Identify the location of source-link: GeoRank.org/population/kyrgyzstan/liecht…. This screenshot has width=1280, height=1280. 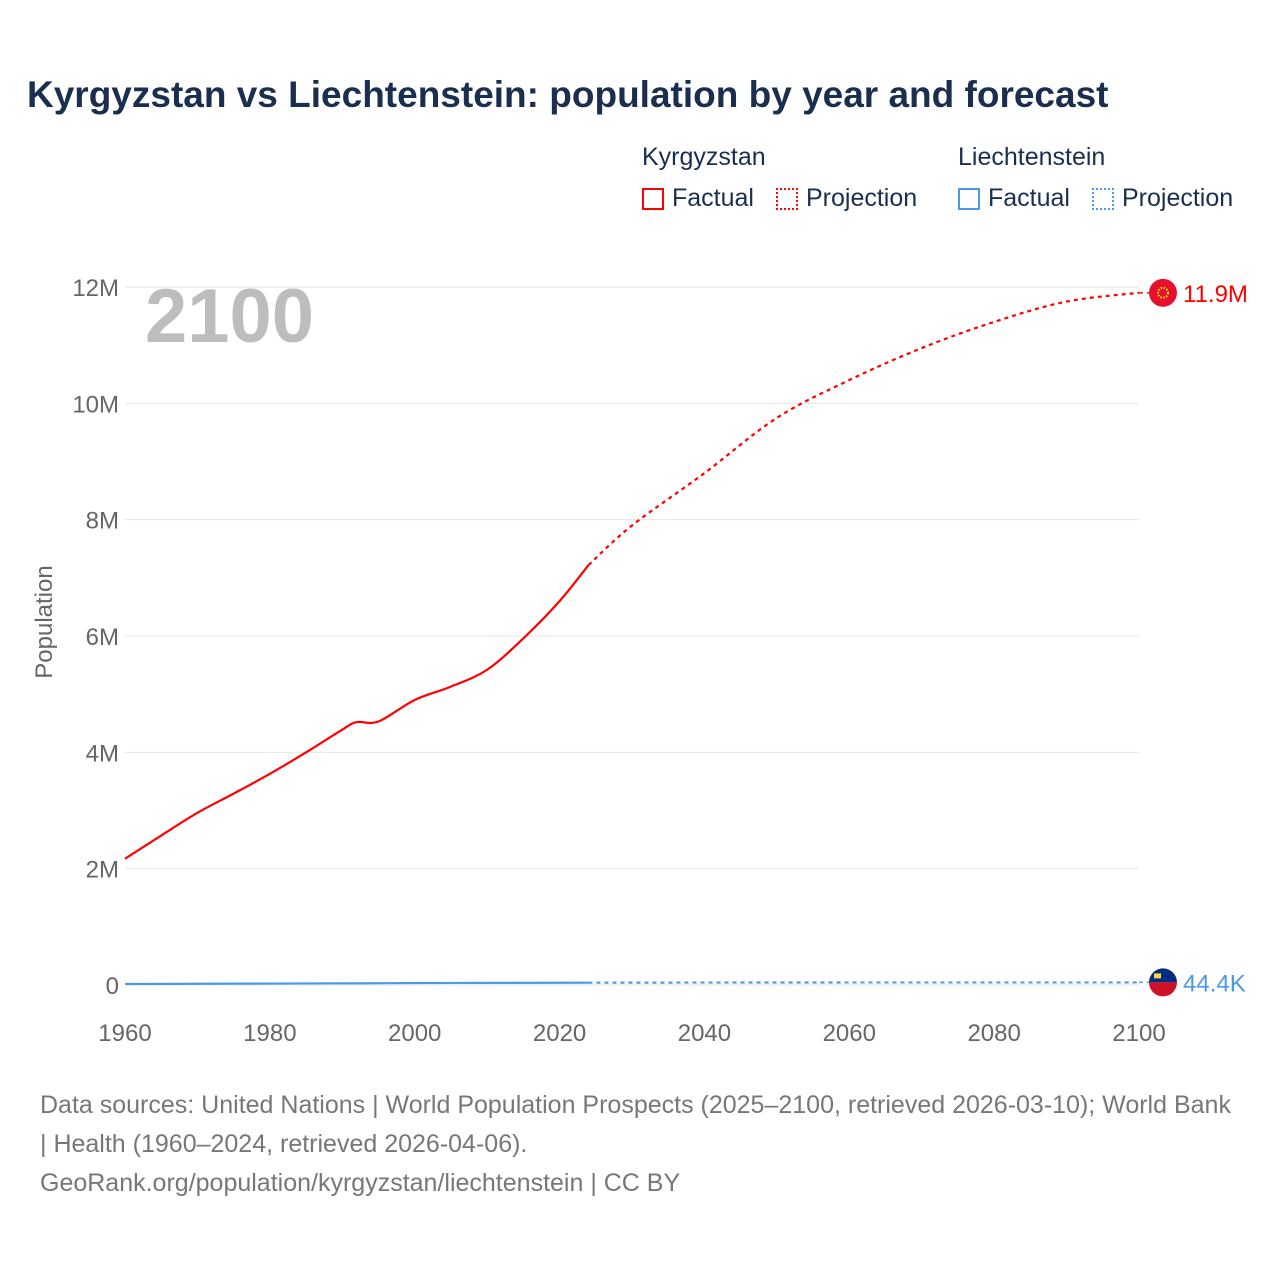
(360, 1183).